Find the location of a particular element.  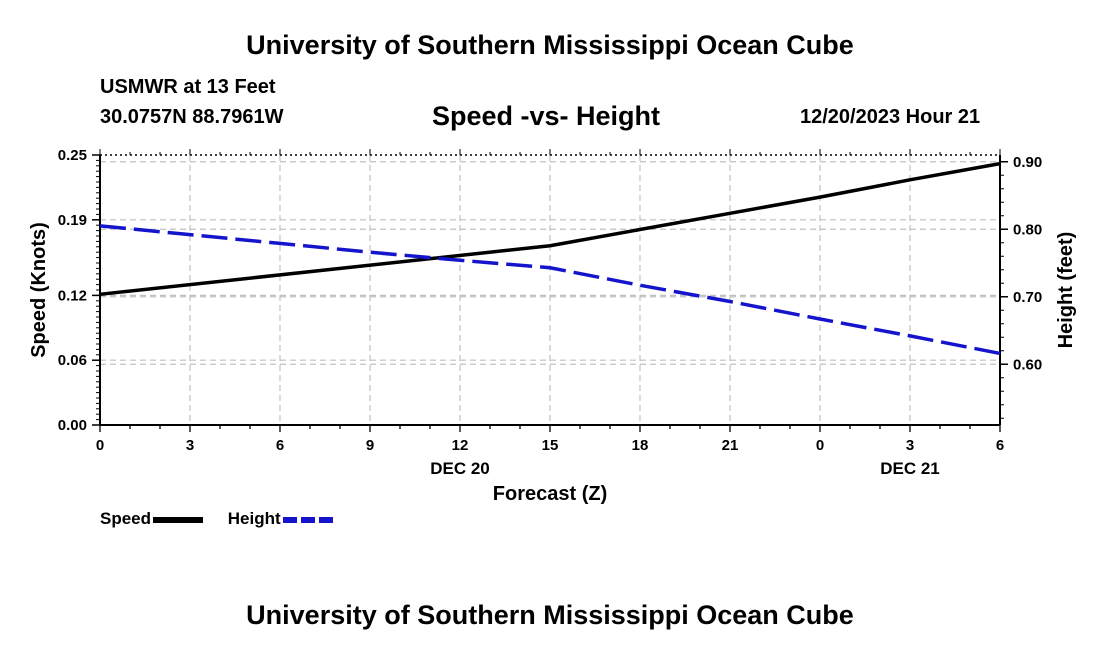

station-coordinates: 30.0757N 88.7961W is located at coordinates (192, 117).